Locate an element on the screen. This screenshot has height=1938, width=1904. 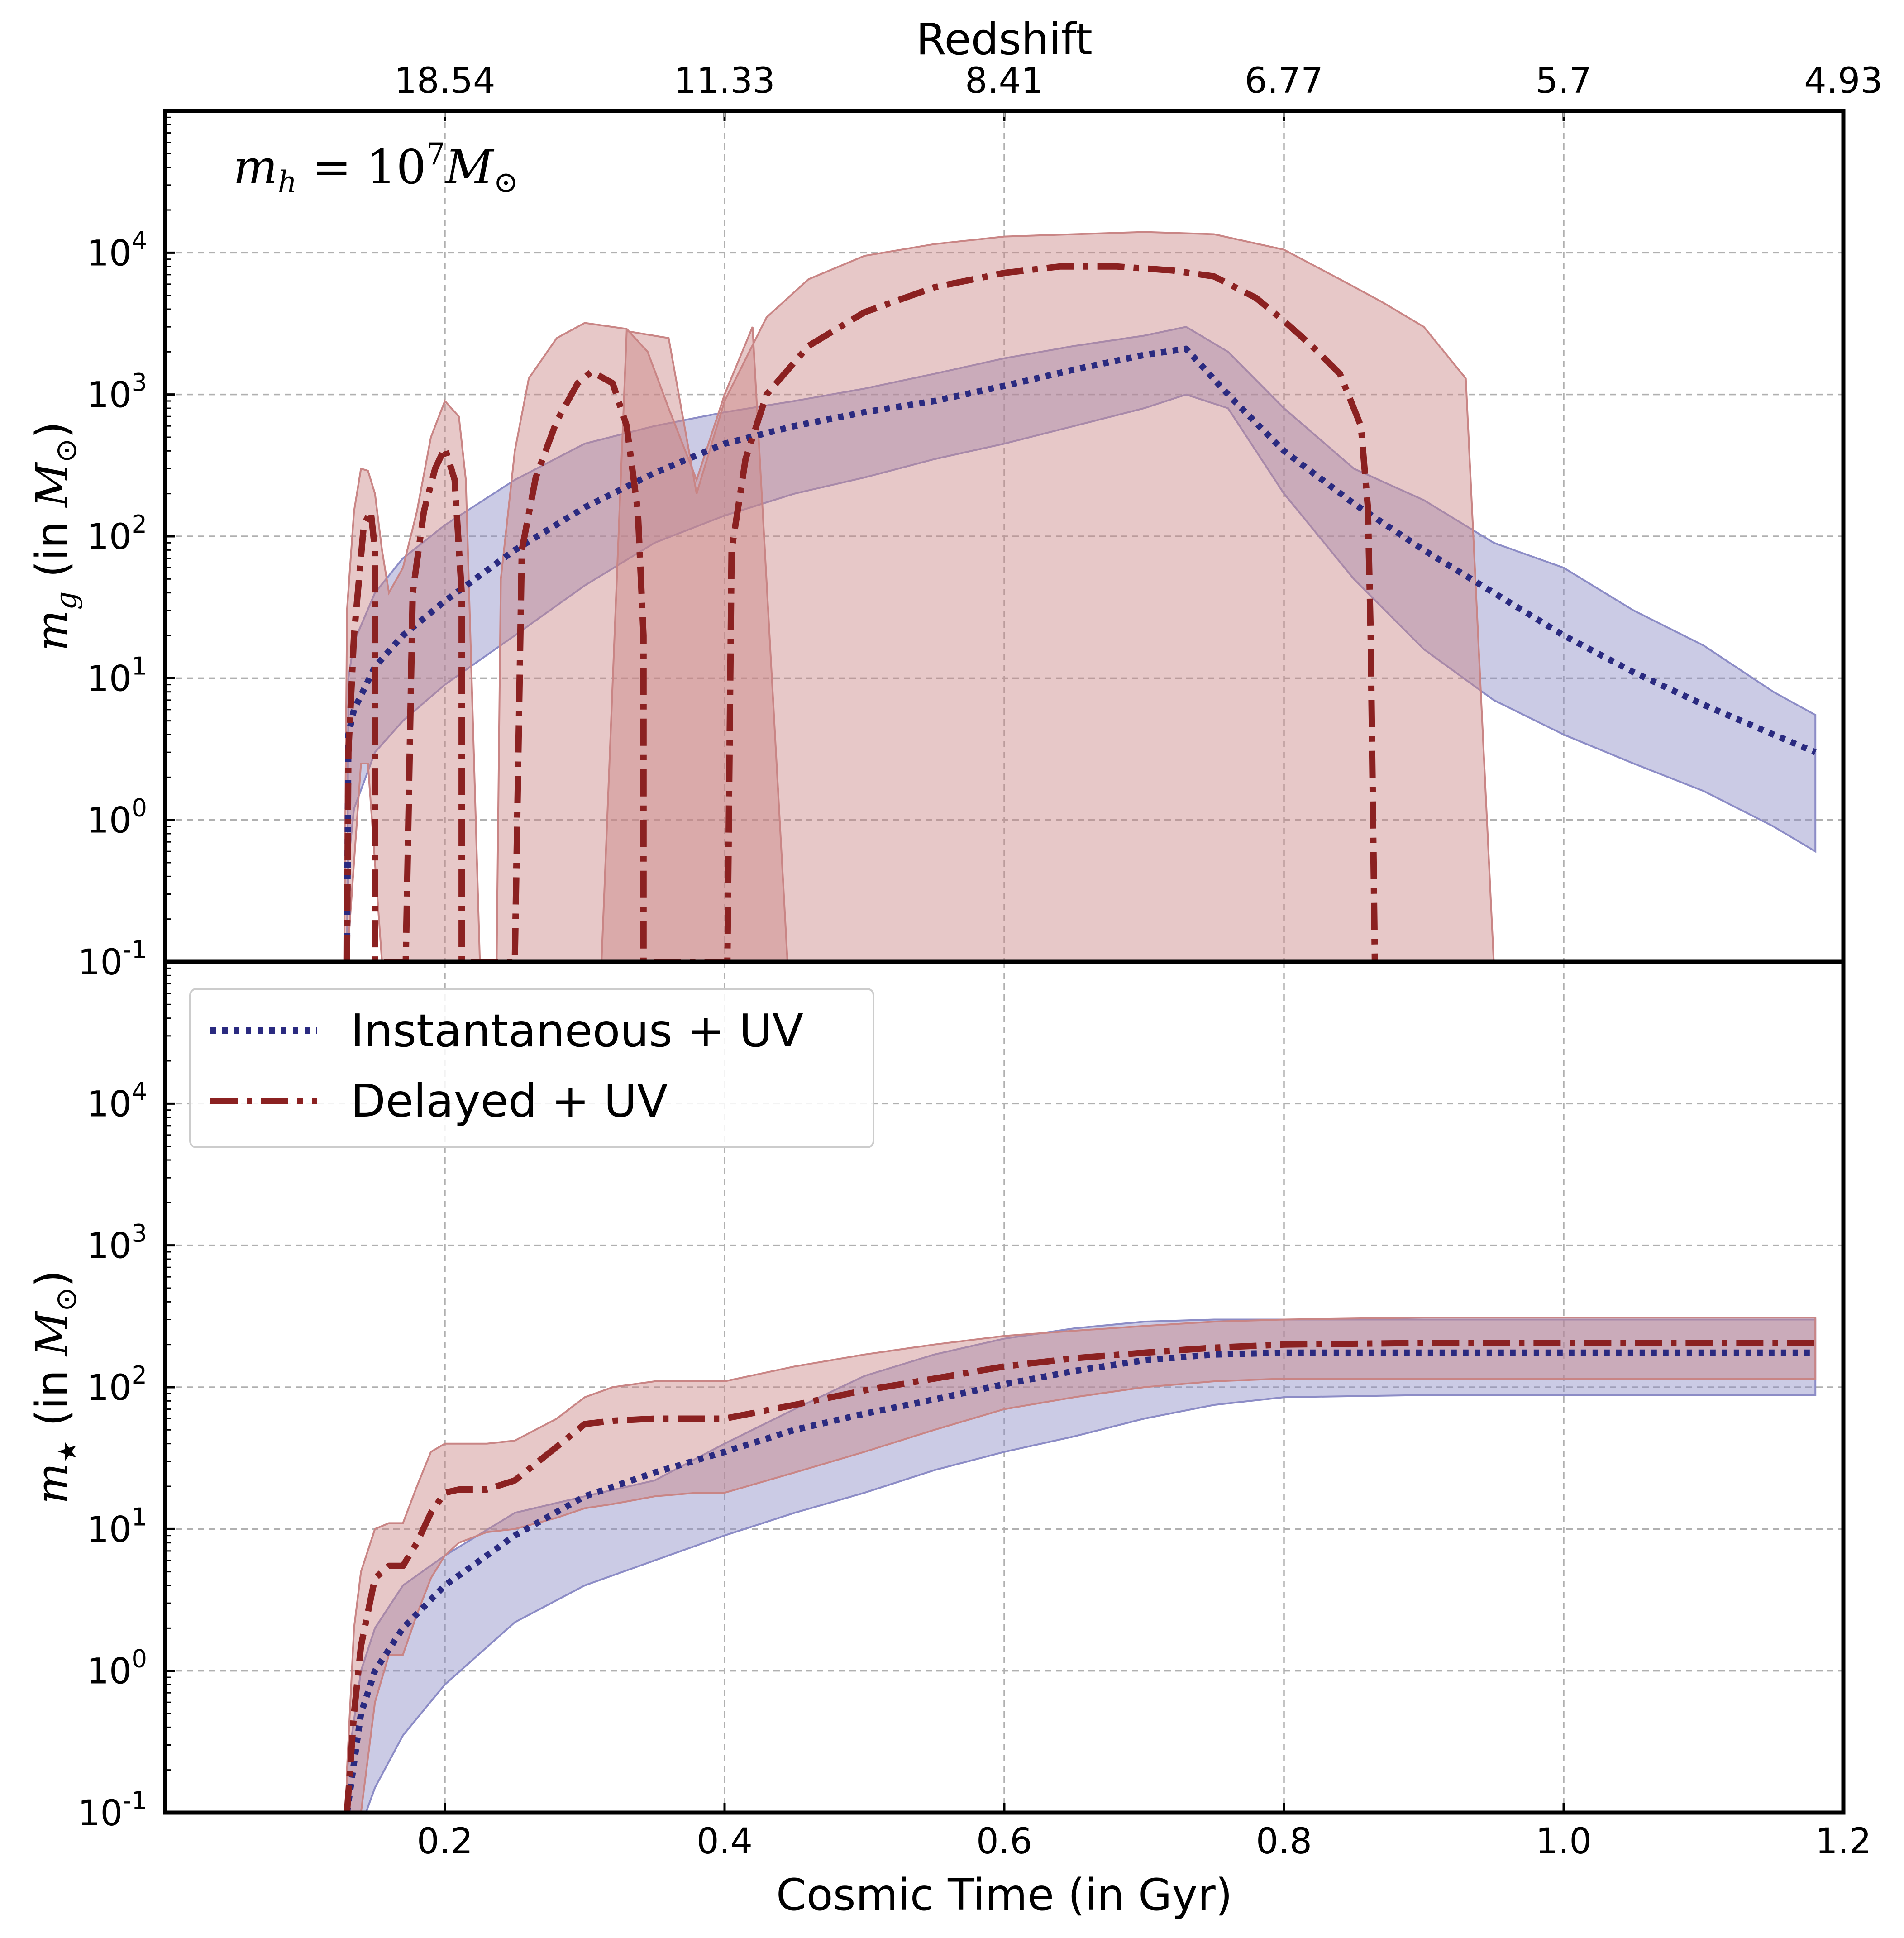
redshift-tick-label: 11.33 is located at coordinates (724, 81).